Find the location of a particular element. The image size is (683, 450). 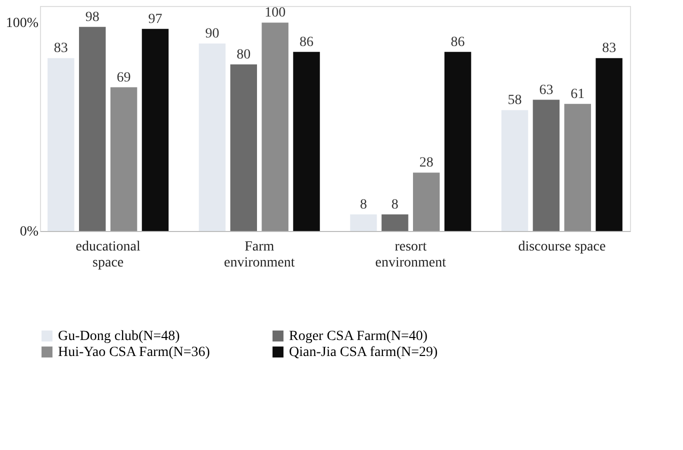

x-tick-label: resort environment is located at coordinates (410, 255).